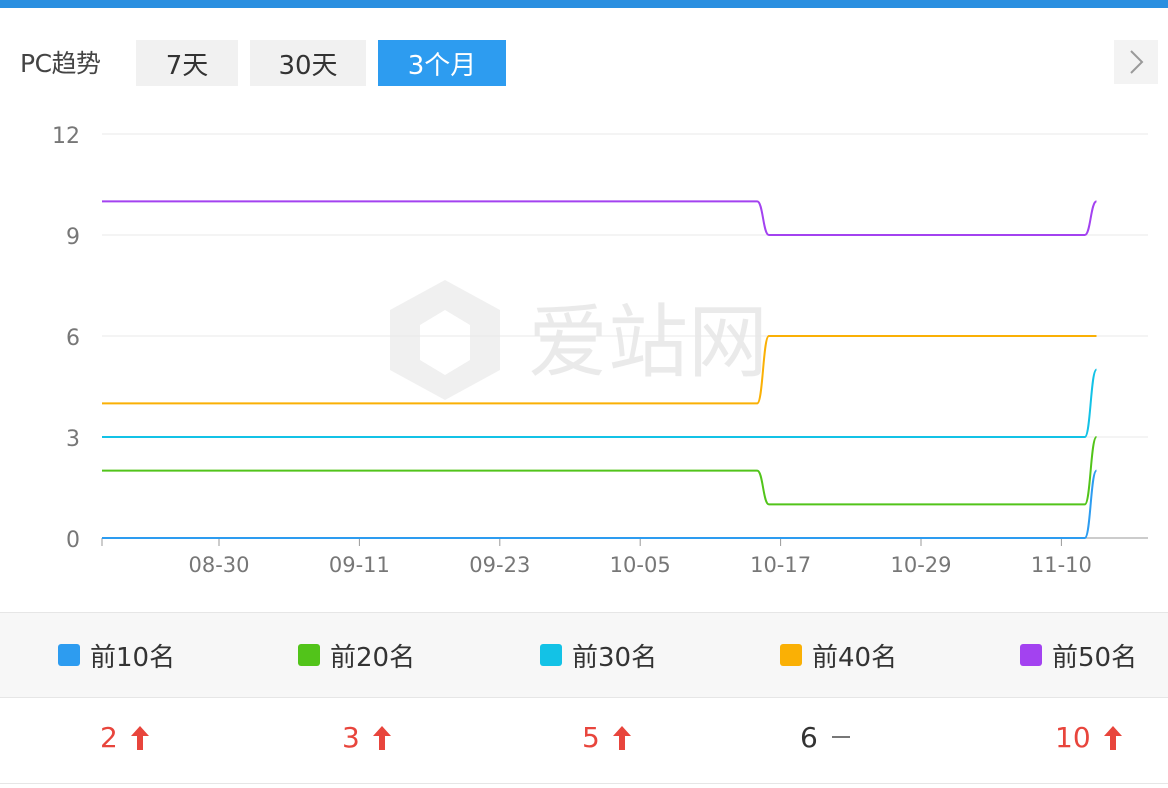 The image size is (1168, 788). What do you see at coordinates (125, 737) in the screenshot?
I see `count-cell-top10: 2` at bounding box center [125, 737].